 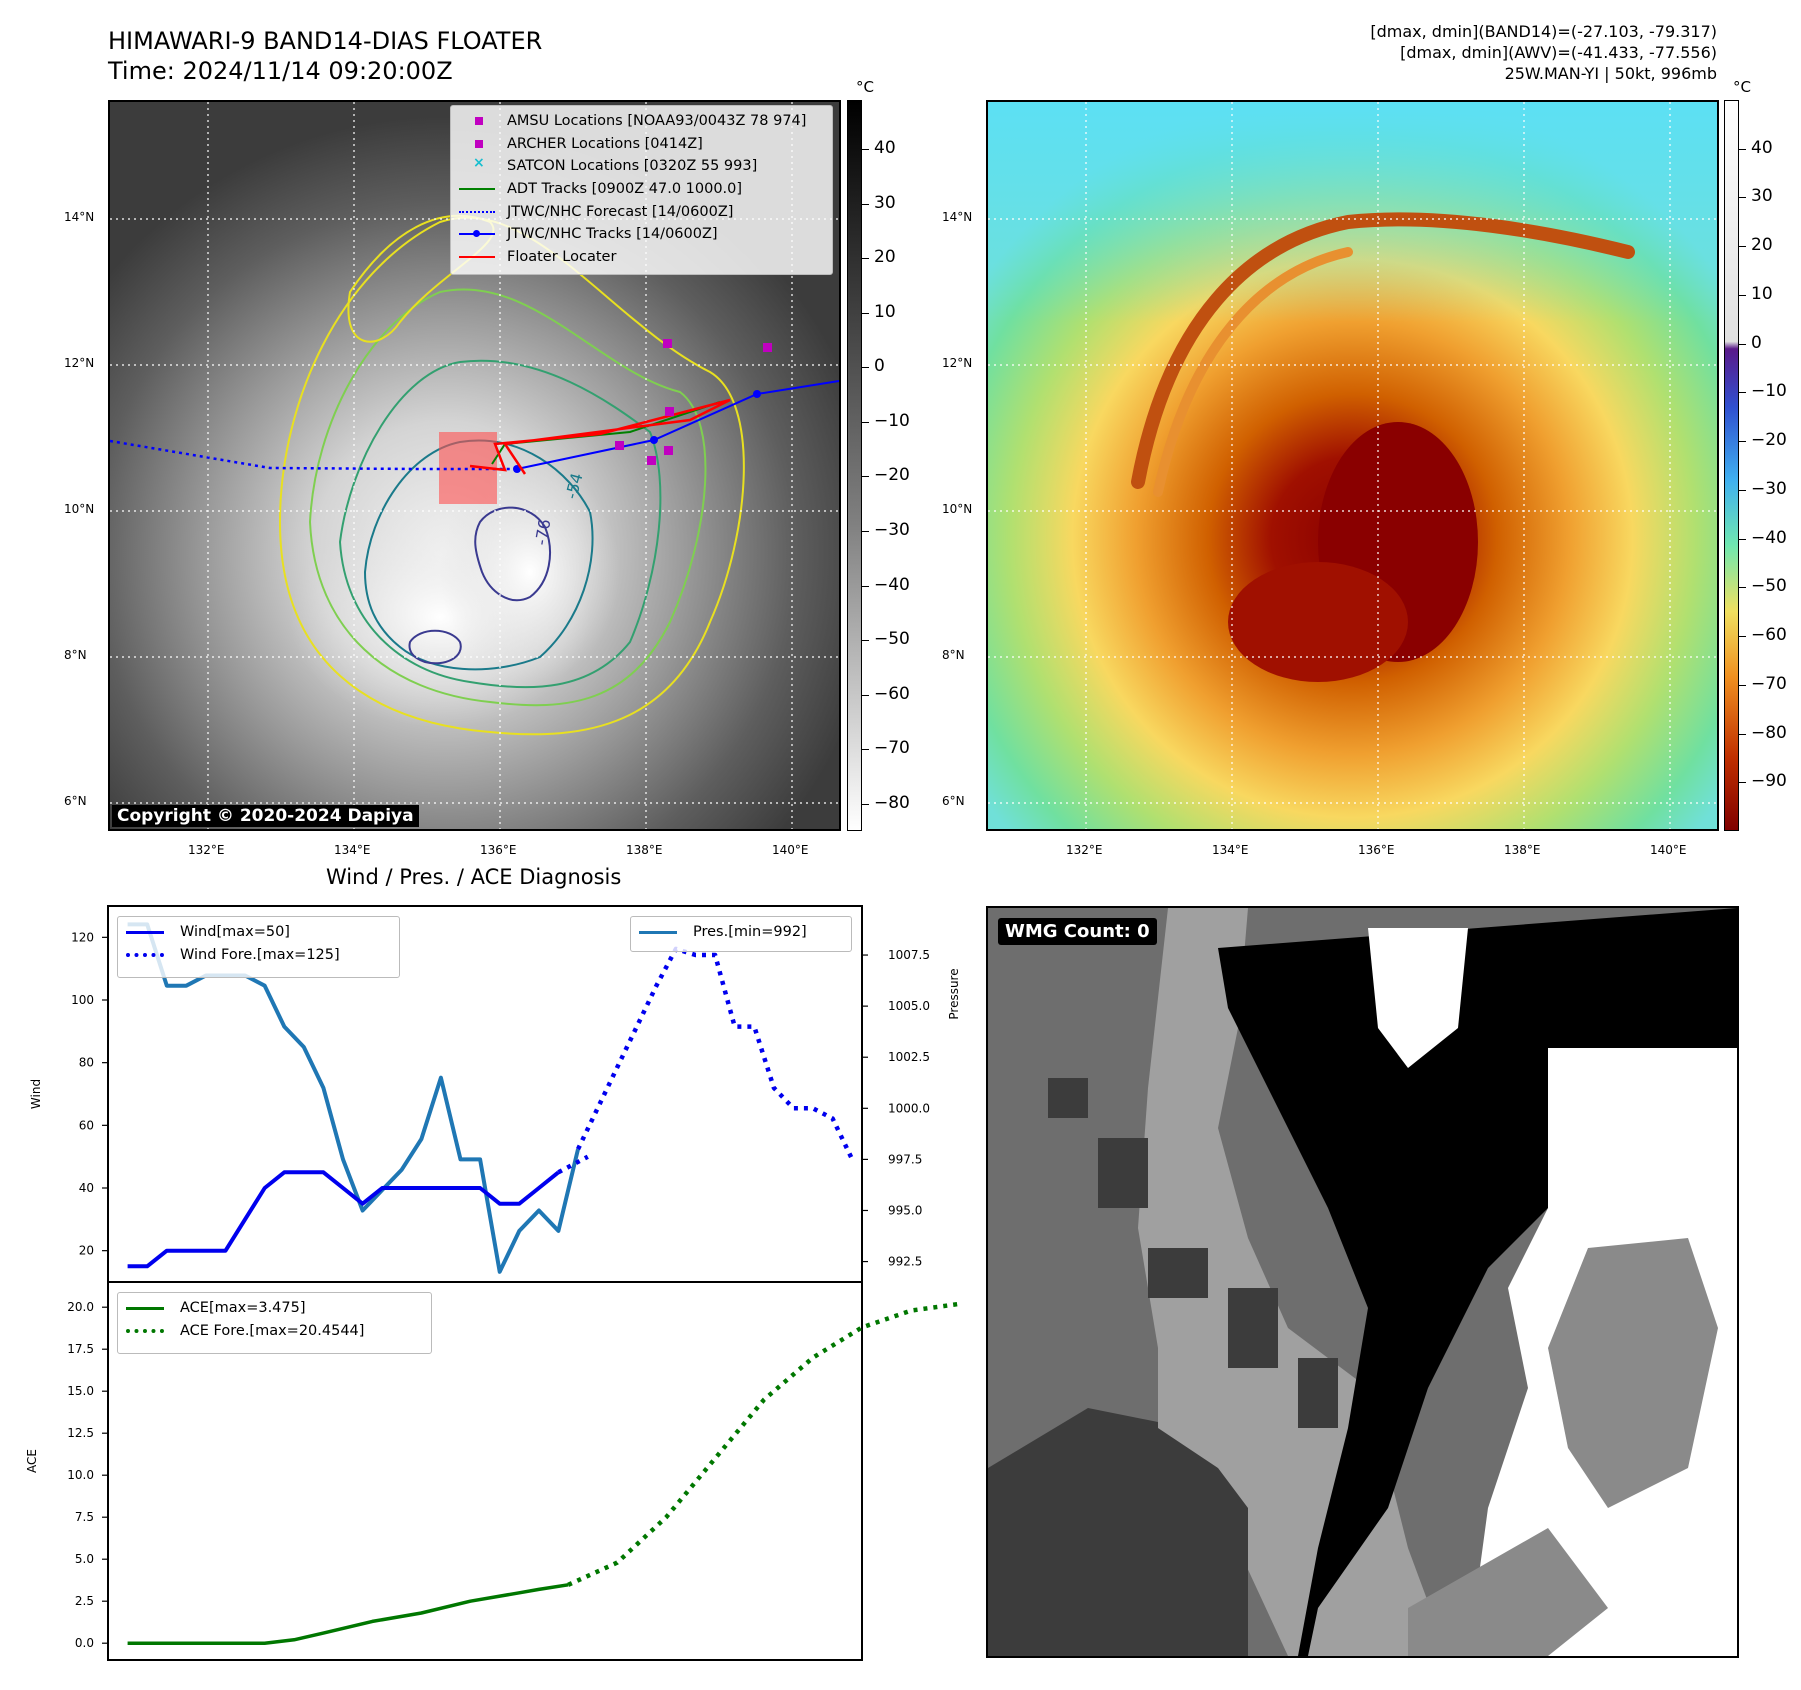 What do you see at coordinates (693, 402) in the screenshot?
I see `amsu-archer-points` at bounding box center [693, 402].